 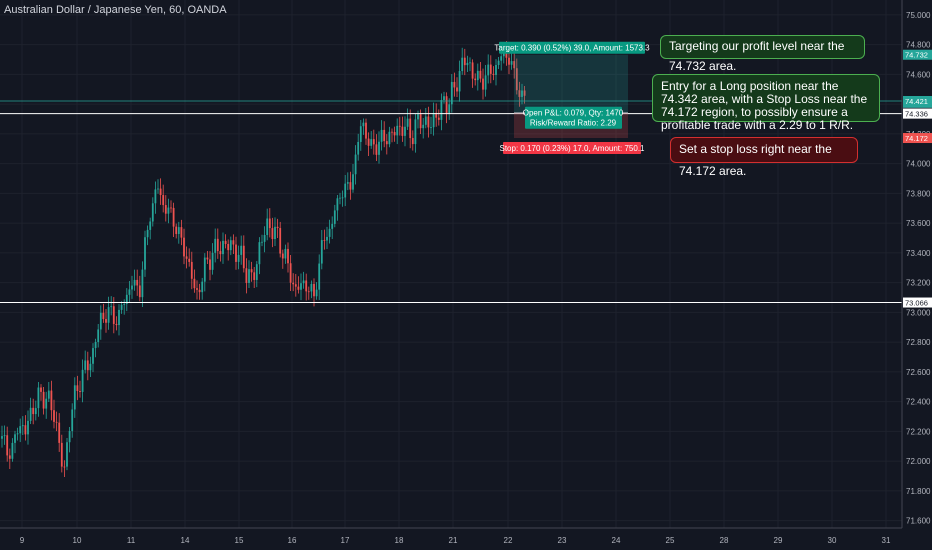 I want to click on price-tag-label: 74.421, so click(x=916, y=101).